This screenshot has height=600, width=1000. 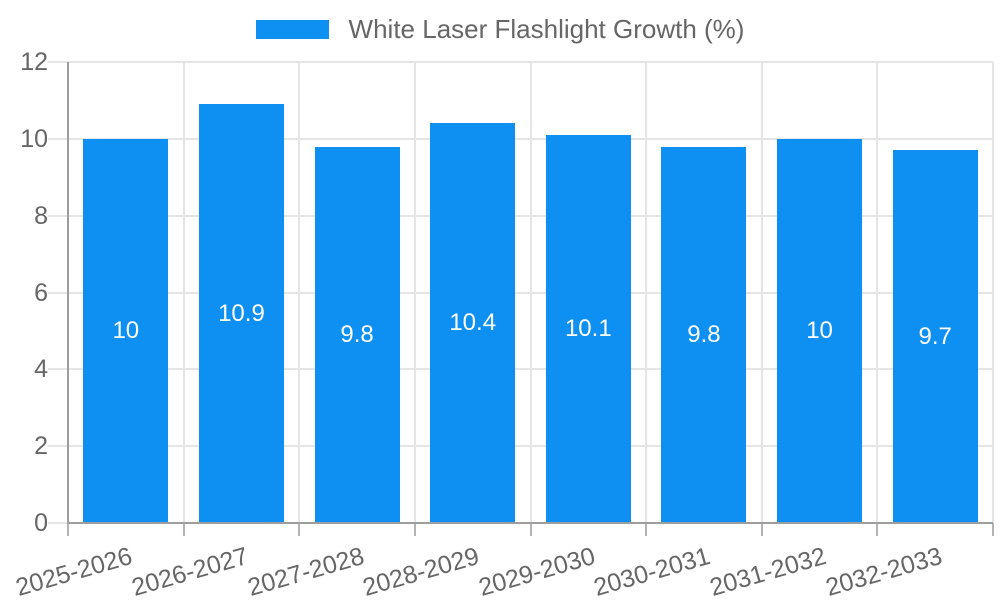 I want to click on x-axis-line, so click(x=530, y=523).